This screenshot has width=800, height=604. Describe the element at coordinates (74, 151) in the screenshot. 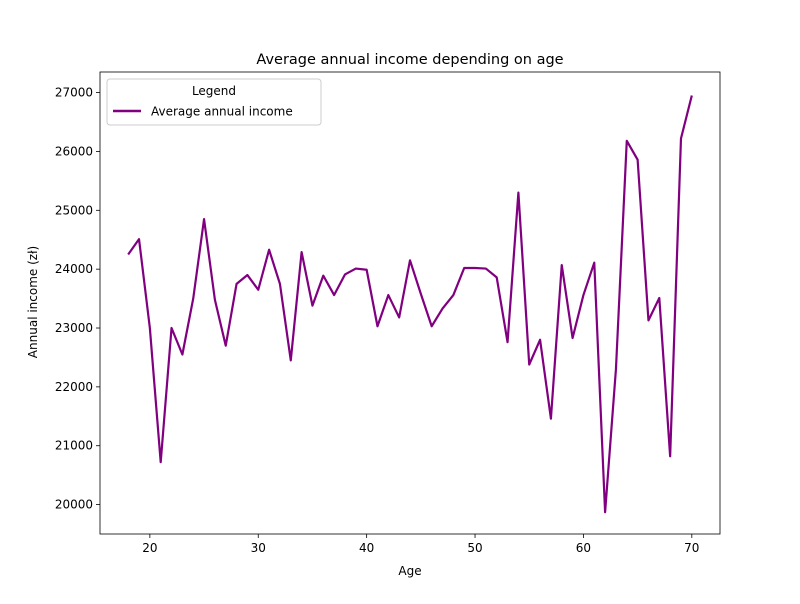

I see `y-tick-label: 26000` at that location.